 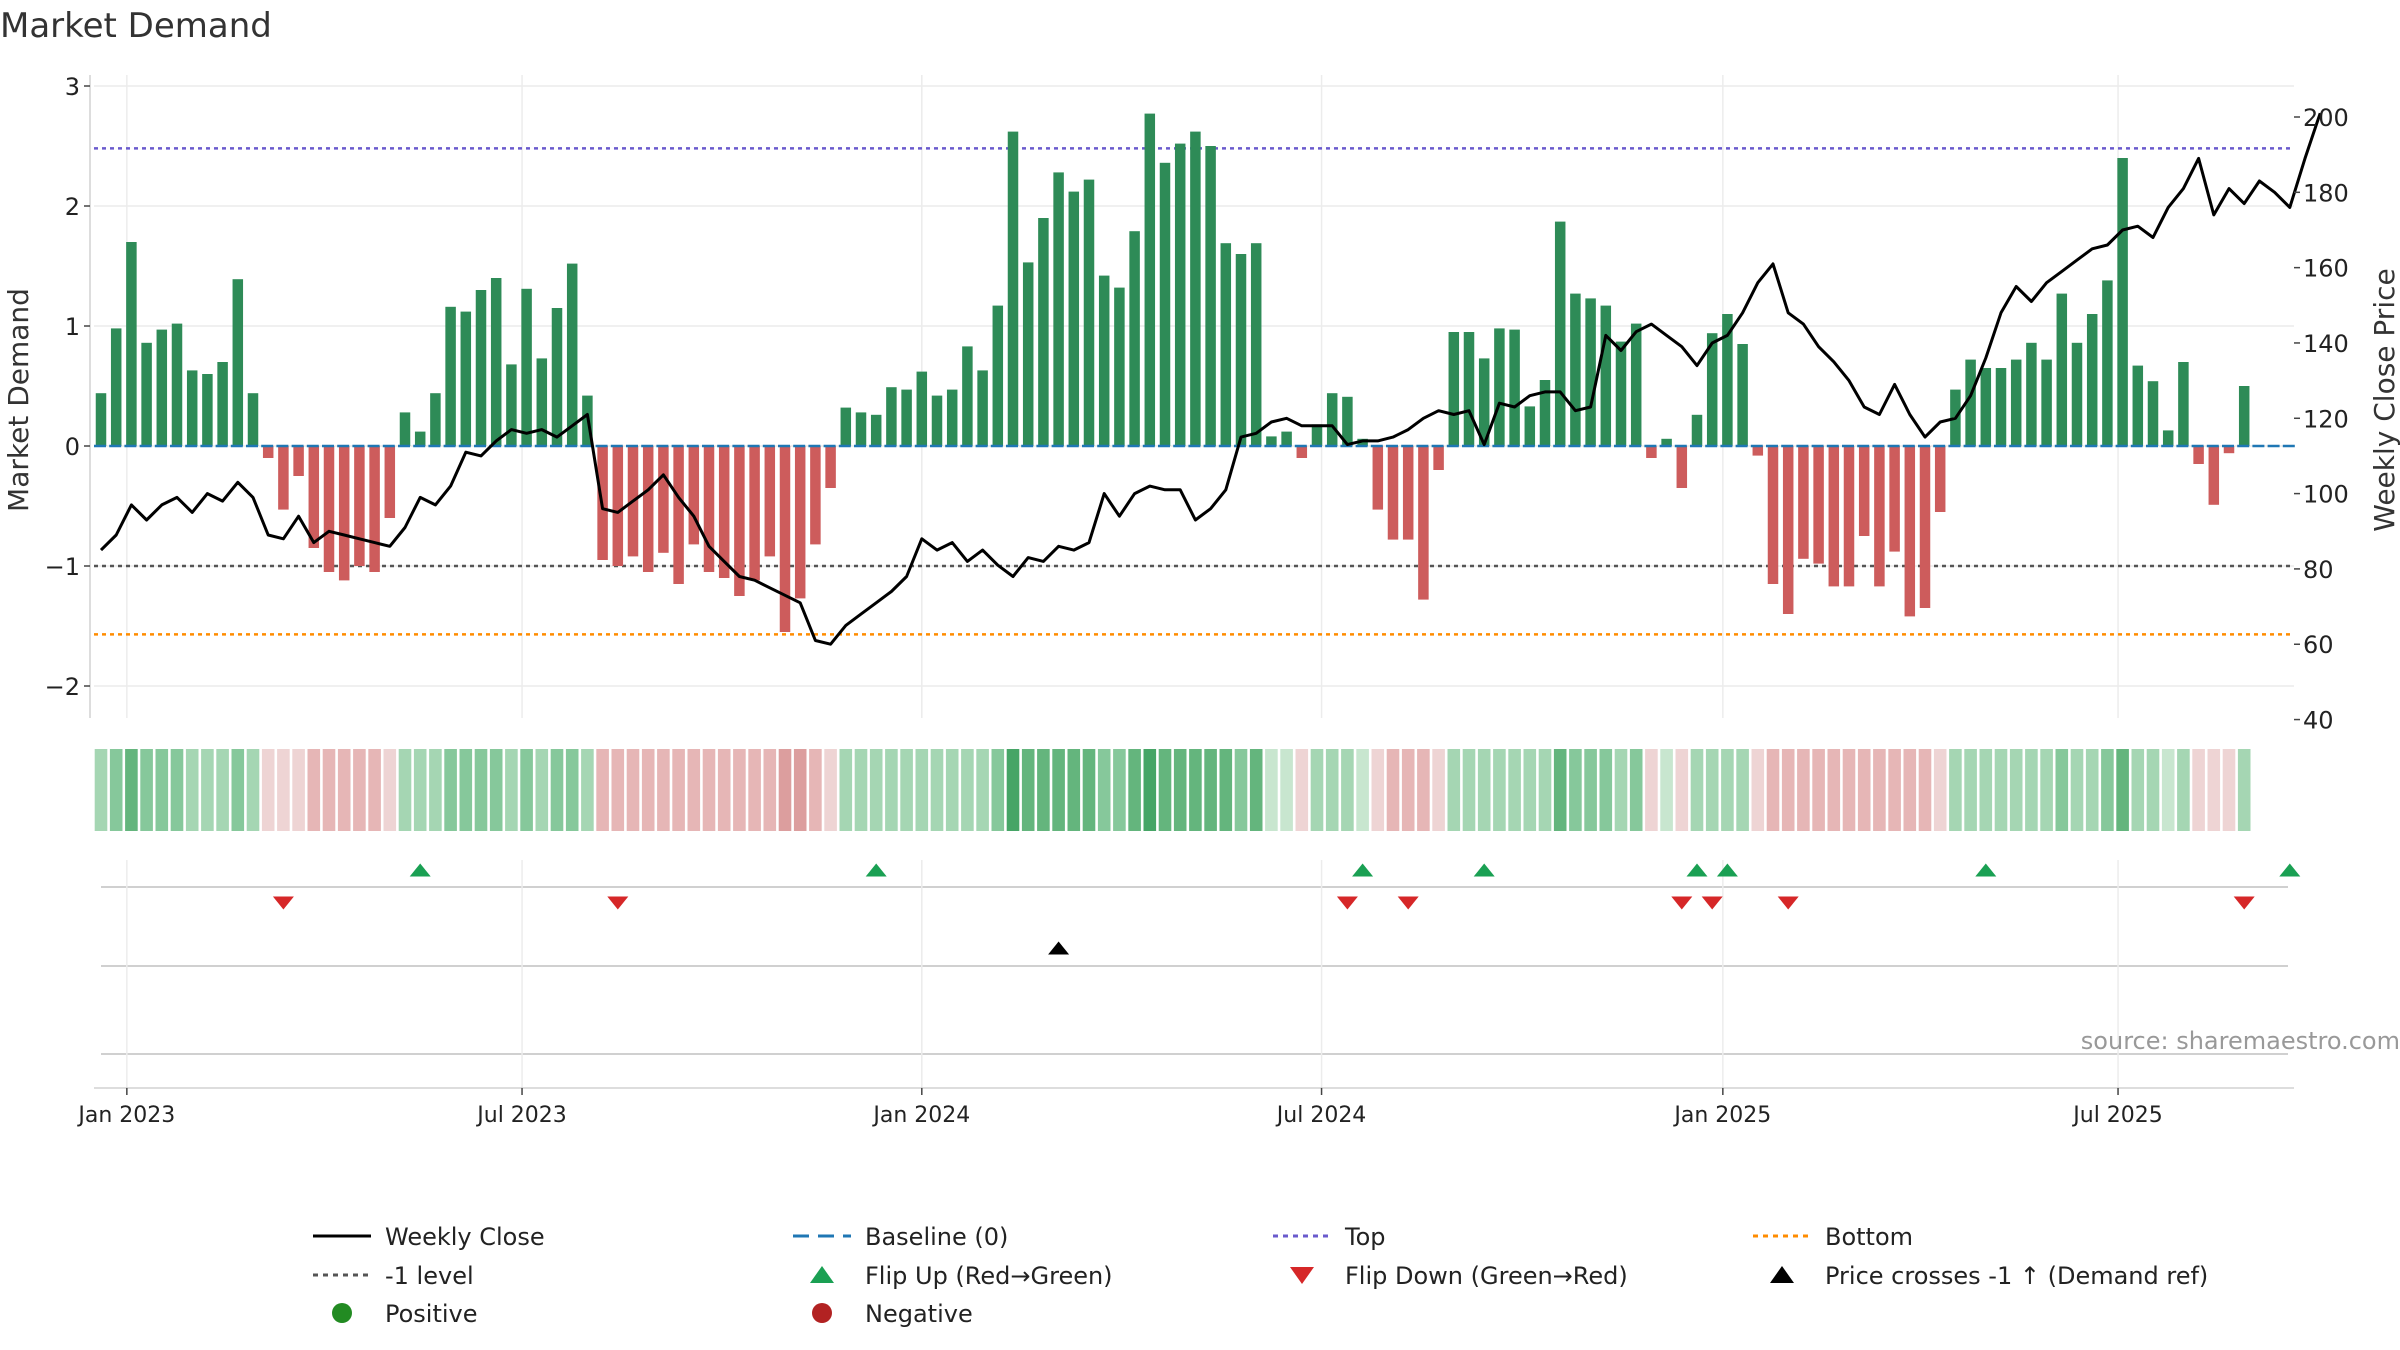 I want to click on legend-label: Positive, so click(x=431, y=1314).